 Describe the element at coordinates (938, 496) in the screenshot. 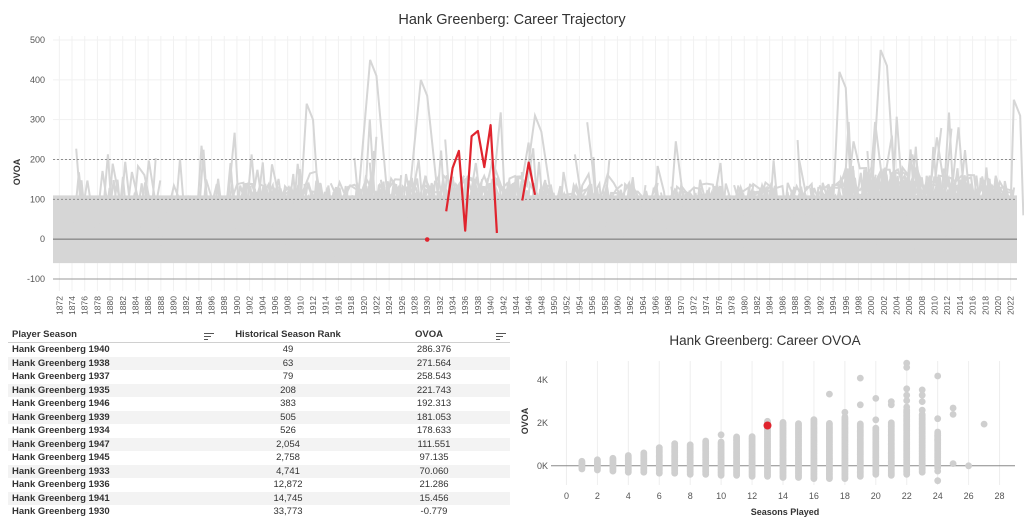

I see `x-tick-label: 24` at that location.